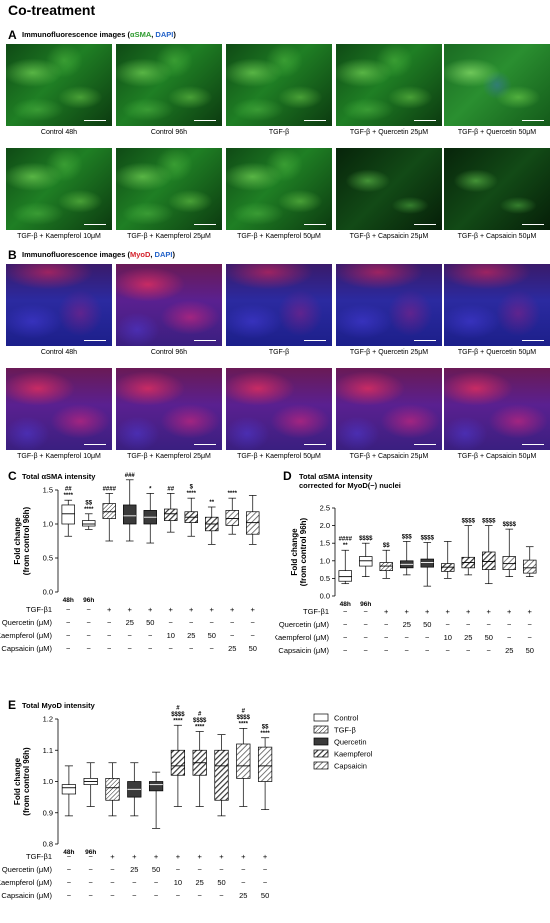 The image size is (550, 923). Describe the element at coordinates (489, 552) in the screenshot. I see `box-8: $$$$` at that location.